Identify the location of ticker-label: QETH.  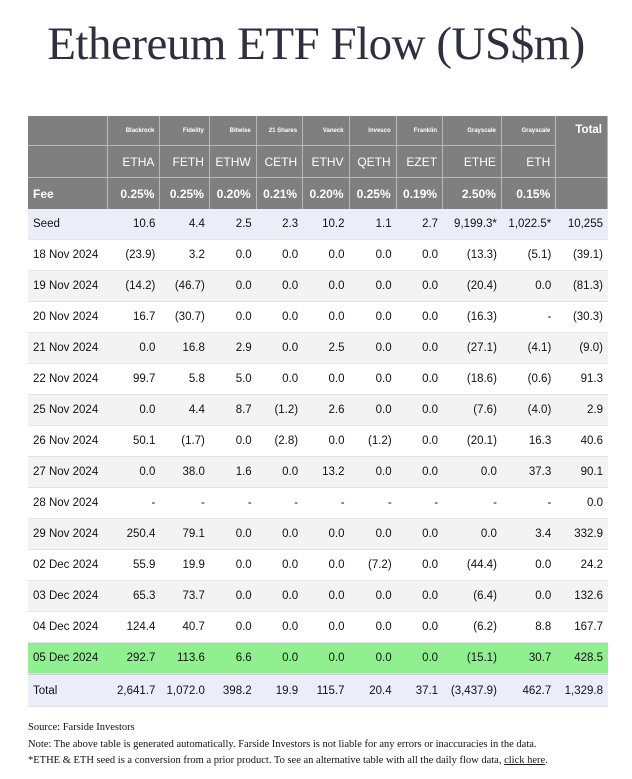
(373, 162).